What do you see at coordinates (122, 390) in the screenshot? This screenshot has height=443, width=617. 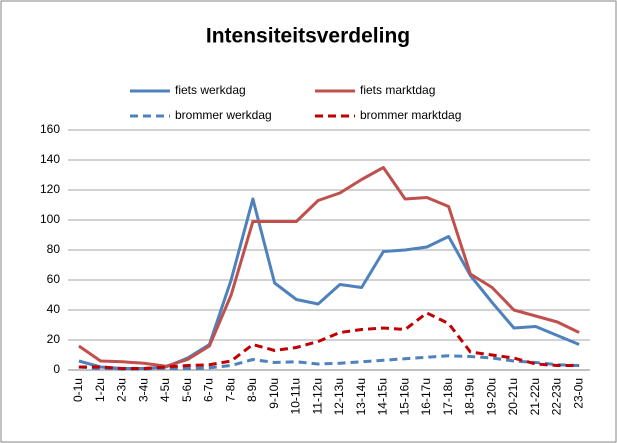 I see `x-tick-label: 2-3u` at bounding box center [122, 390].